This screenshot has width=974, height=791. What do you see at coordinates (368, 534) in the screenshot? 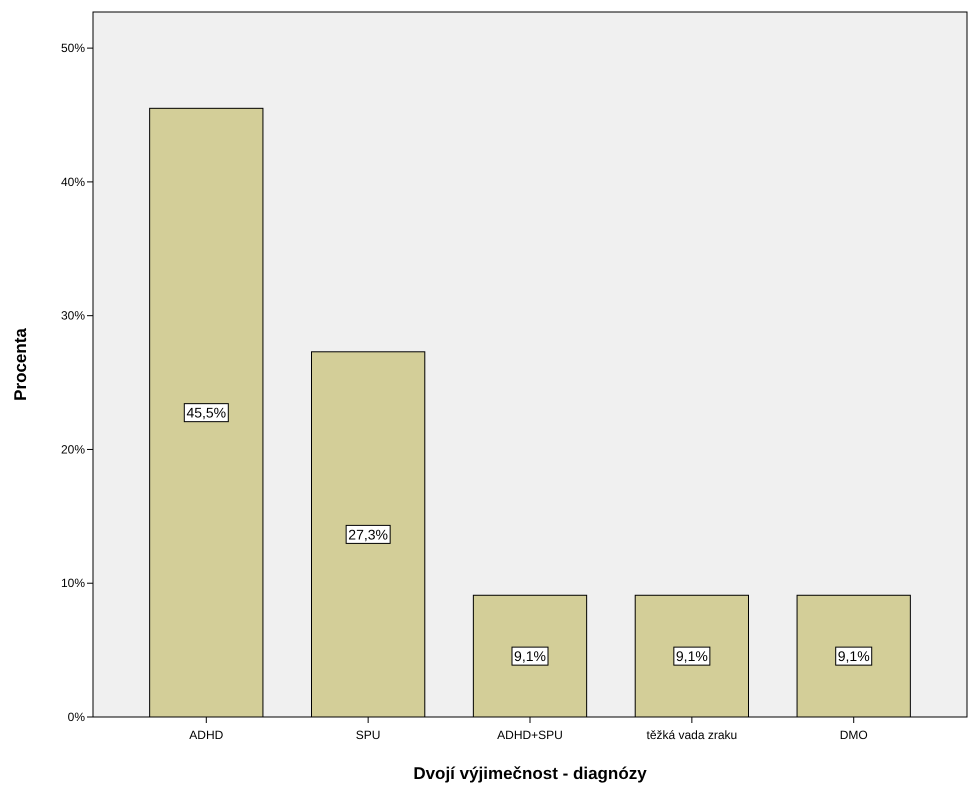
I see `data-label: 27,3%` at bounding box center [368, 534].